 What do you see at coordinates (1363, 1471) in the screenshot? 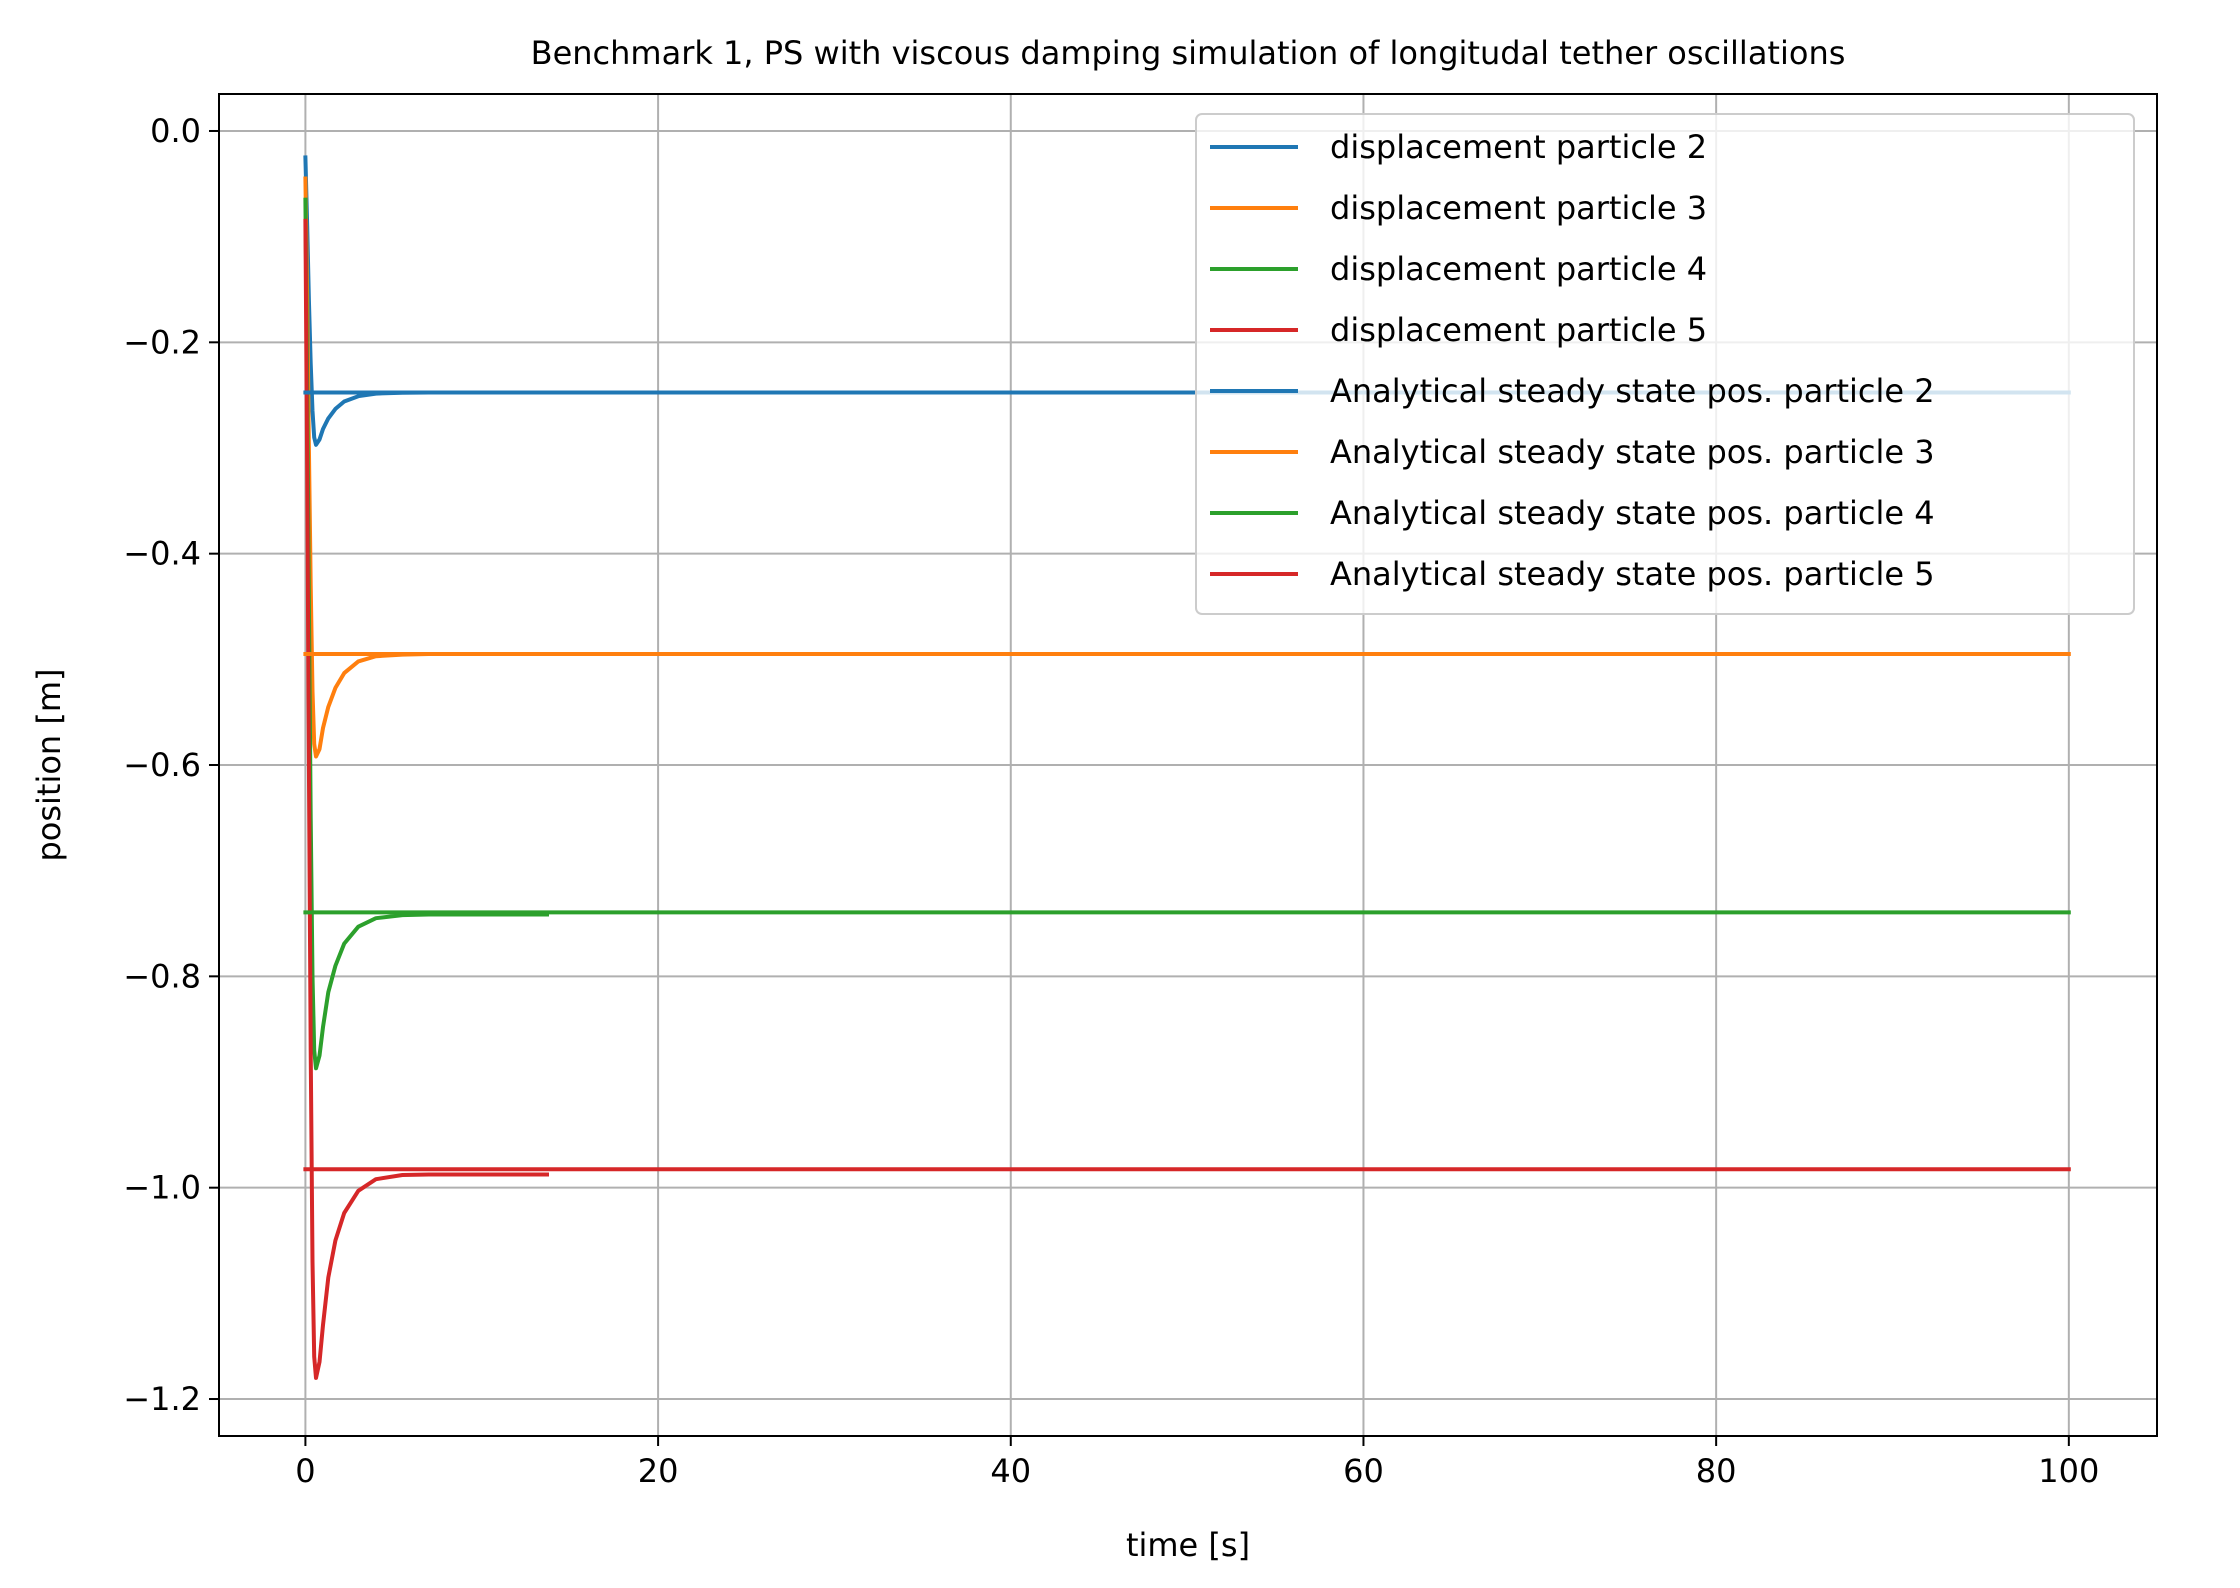
I see `x-tick-label: 60` at bounding box center [1363, 1471].